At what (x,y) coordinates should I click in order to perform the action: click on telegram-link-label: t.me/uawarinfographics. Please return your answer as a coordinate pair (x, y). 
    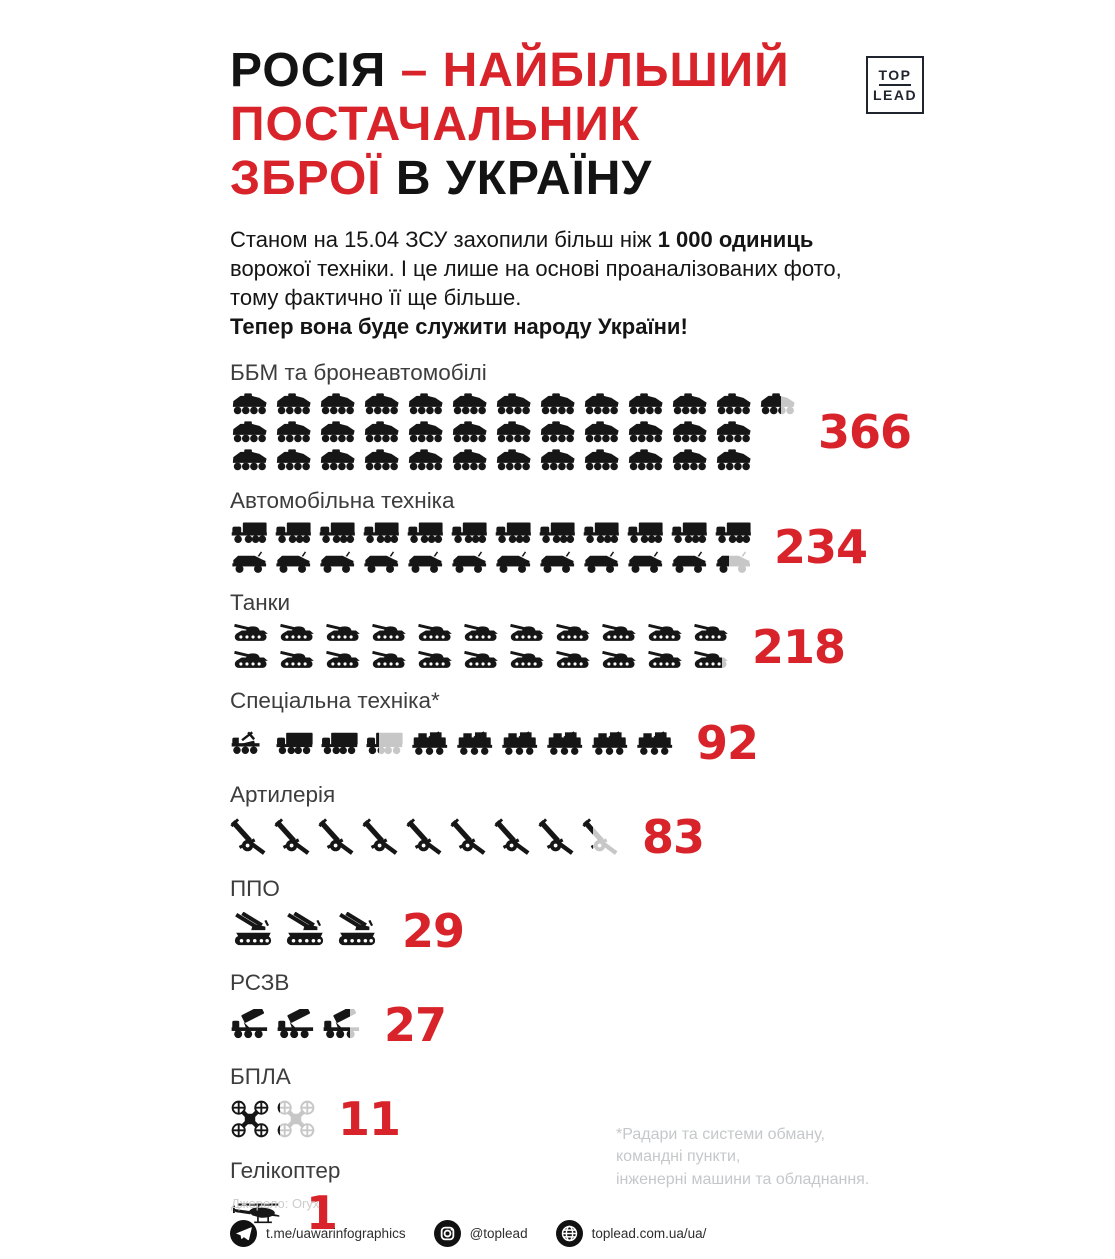
    Looking at the image, I should click on (336, 1233).